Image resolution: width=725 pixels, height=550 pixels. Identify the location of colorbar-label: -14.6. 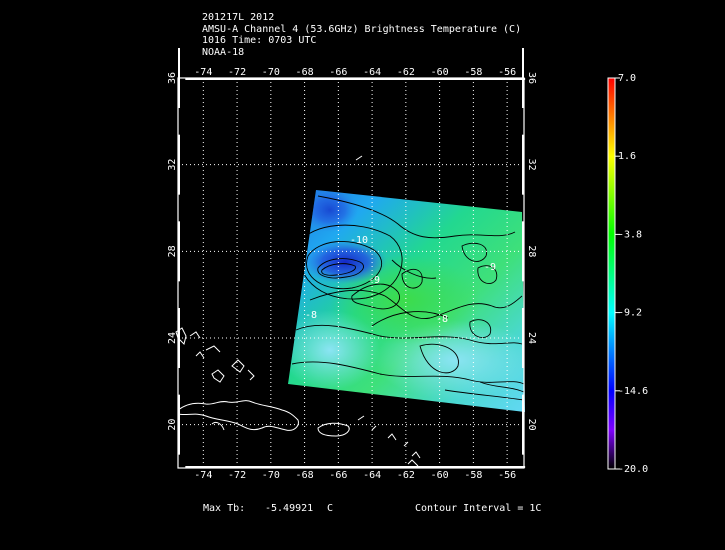
(633, 391).